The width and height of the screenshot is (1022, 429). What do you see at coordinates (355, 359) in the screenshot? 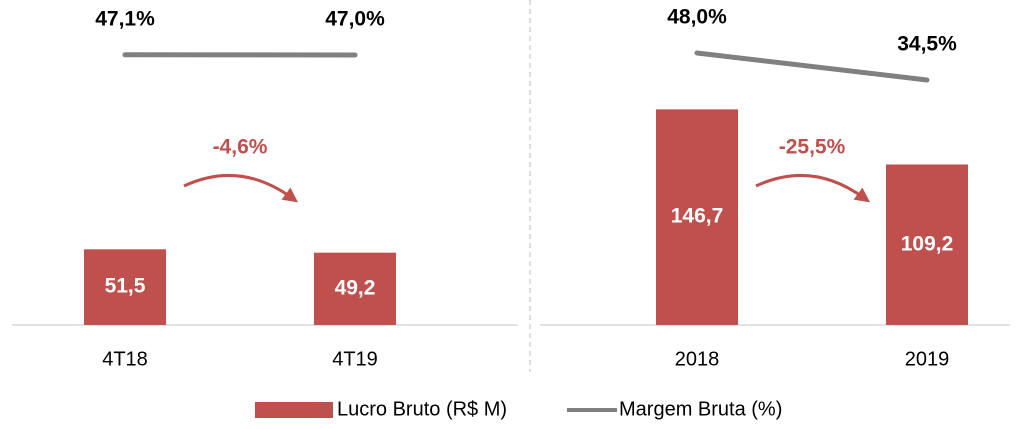
I see `x-tick-label: 4T19` at bounding box center [355, 359].